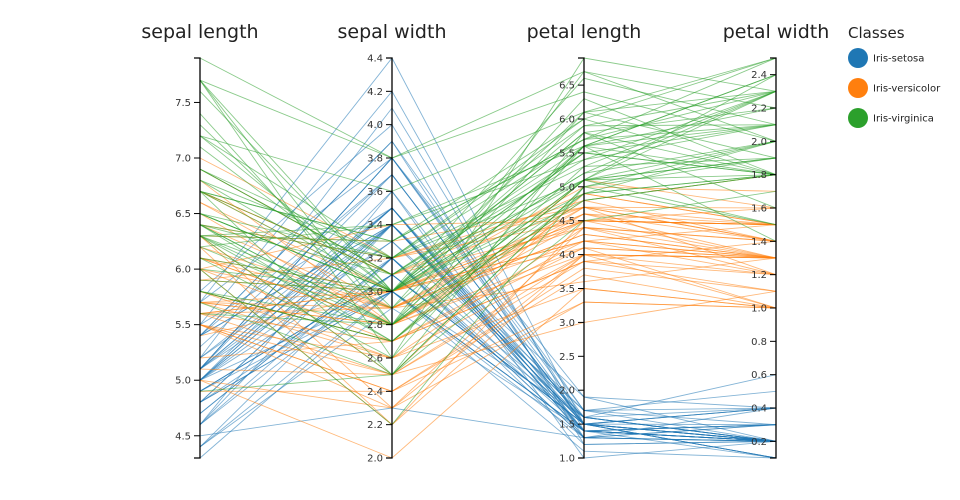  What do you see at coordinates (858, 58) in the screenshot?
I see `legend-swatch-setosa` at bounding box center [858, 58].